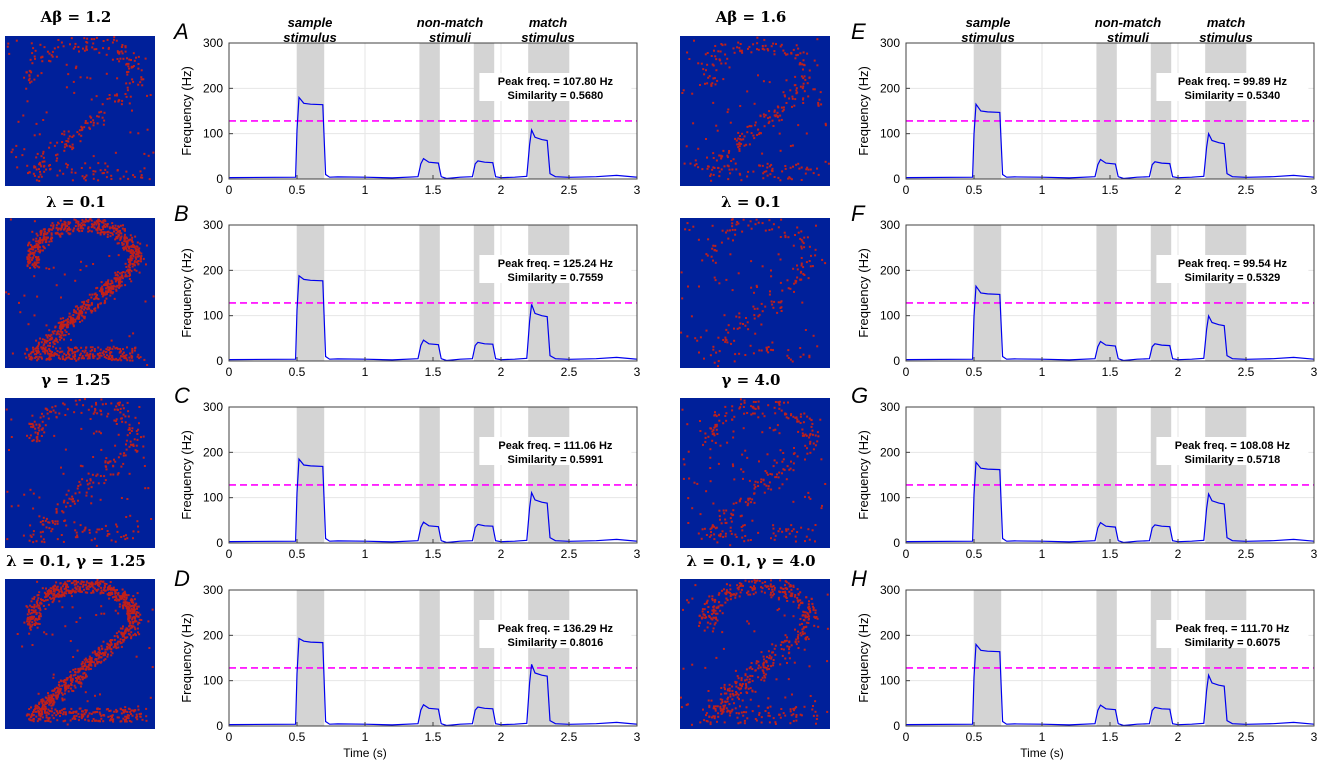 The width and height of the screenshot is (1325, 767). What do you see at coordinates (1128, 22) in the screenshot?
I see `header-nonmatch-line1: non-match` at bounding box center [1128, 22].